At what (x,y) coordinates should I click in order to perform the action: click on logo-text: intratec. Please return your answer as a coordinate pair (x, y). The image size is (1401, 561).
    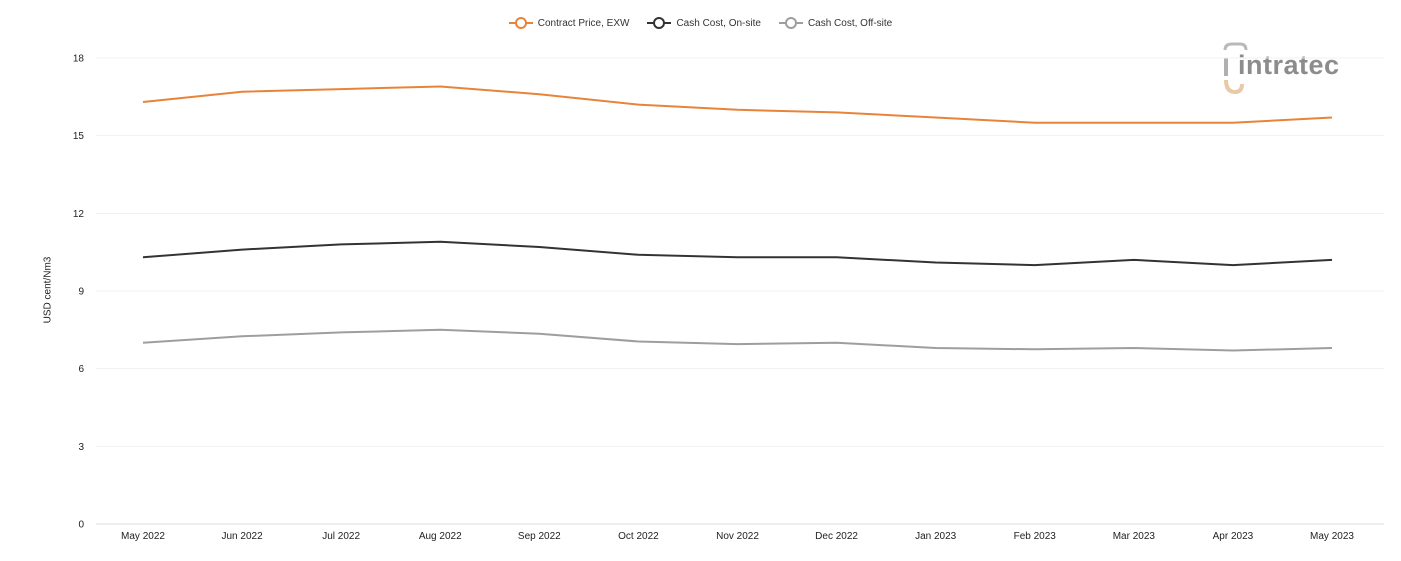
    Looking at the image, I should click on (1289, 65).